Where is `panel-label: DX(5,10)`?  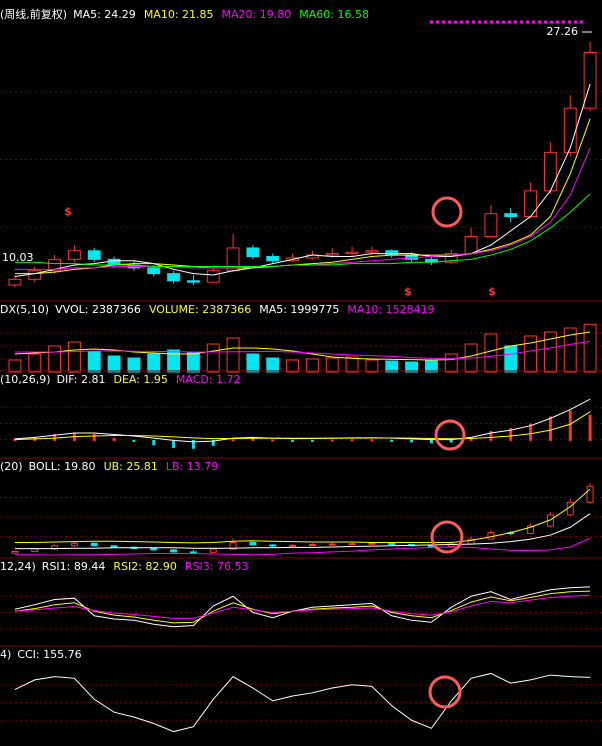 panel-label: DX(5,10) is located at coordinates (24, 309).